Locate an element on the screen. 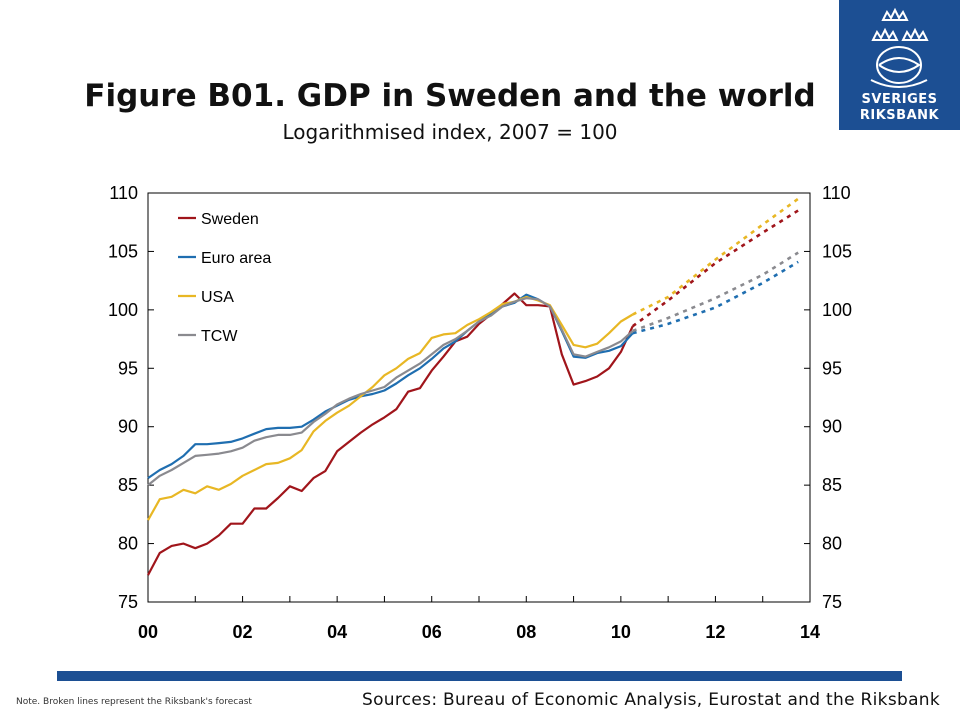 The height and width of the screenshot is (720, 960). y-tick-label-right: 100 is located at coordinates (837, 310).